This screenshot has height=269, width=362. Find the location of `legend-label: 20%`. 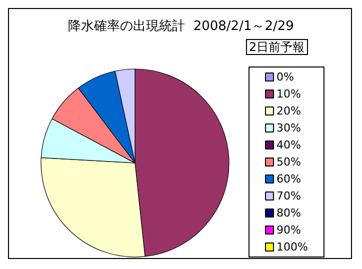

legend-label: 20% is located at coordinates (288, 111).